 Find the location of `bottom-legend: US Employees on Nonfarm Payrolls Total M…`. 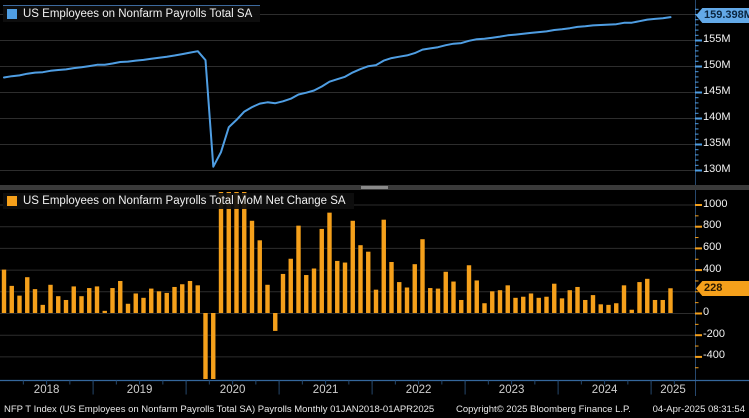

bottom-legend: US Employees on Nonfarm Payrolls Total M… is located at coordinates (178, 201).